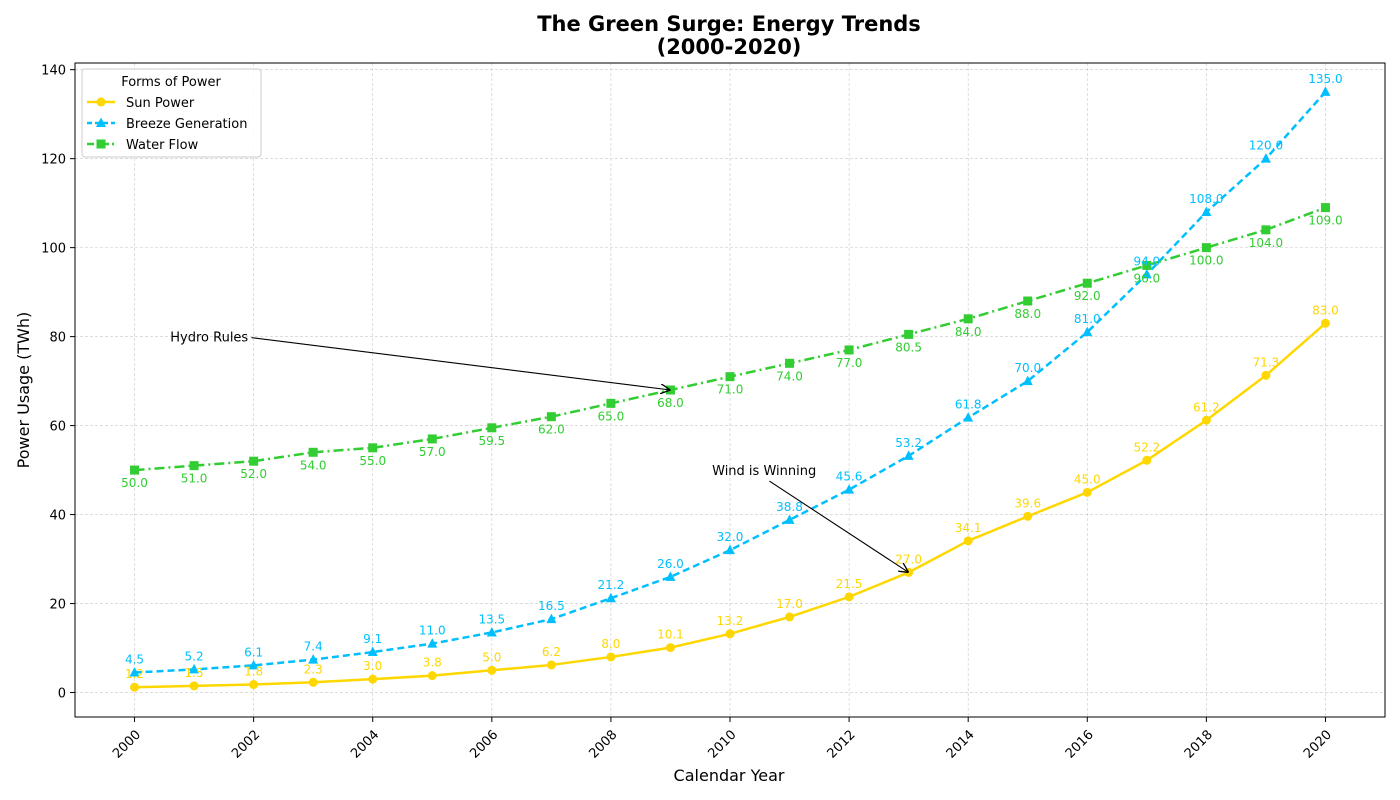 The height and width of the screenshot is (800, 1400). What do you see at coordinates (194, 656) in the screenshot?
I see `data-label-breeze-generation: 5.2` at bounding box center [194, 656].